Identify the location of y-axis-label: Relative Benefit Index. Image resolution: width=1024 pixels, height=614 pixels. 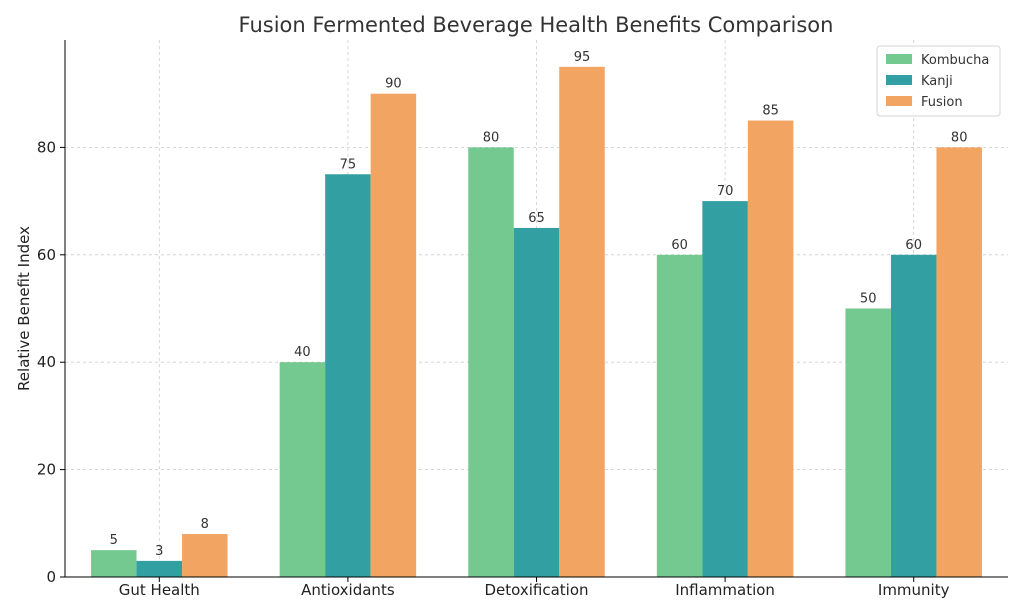
(24, 308).